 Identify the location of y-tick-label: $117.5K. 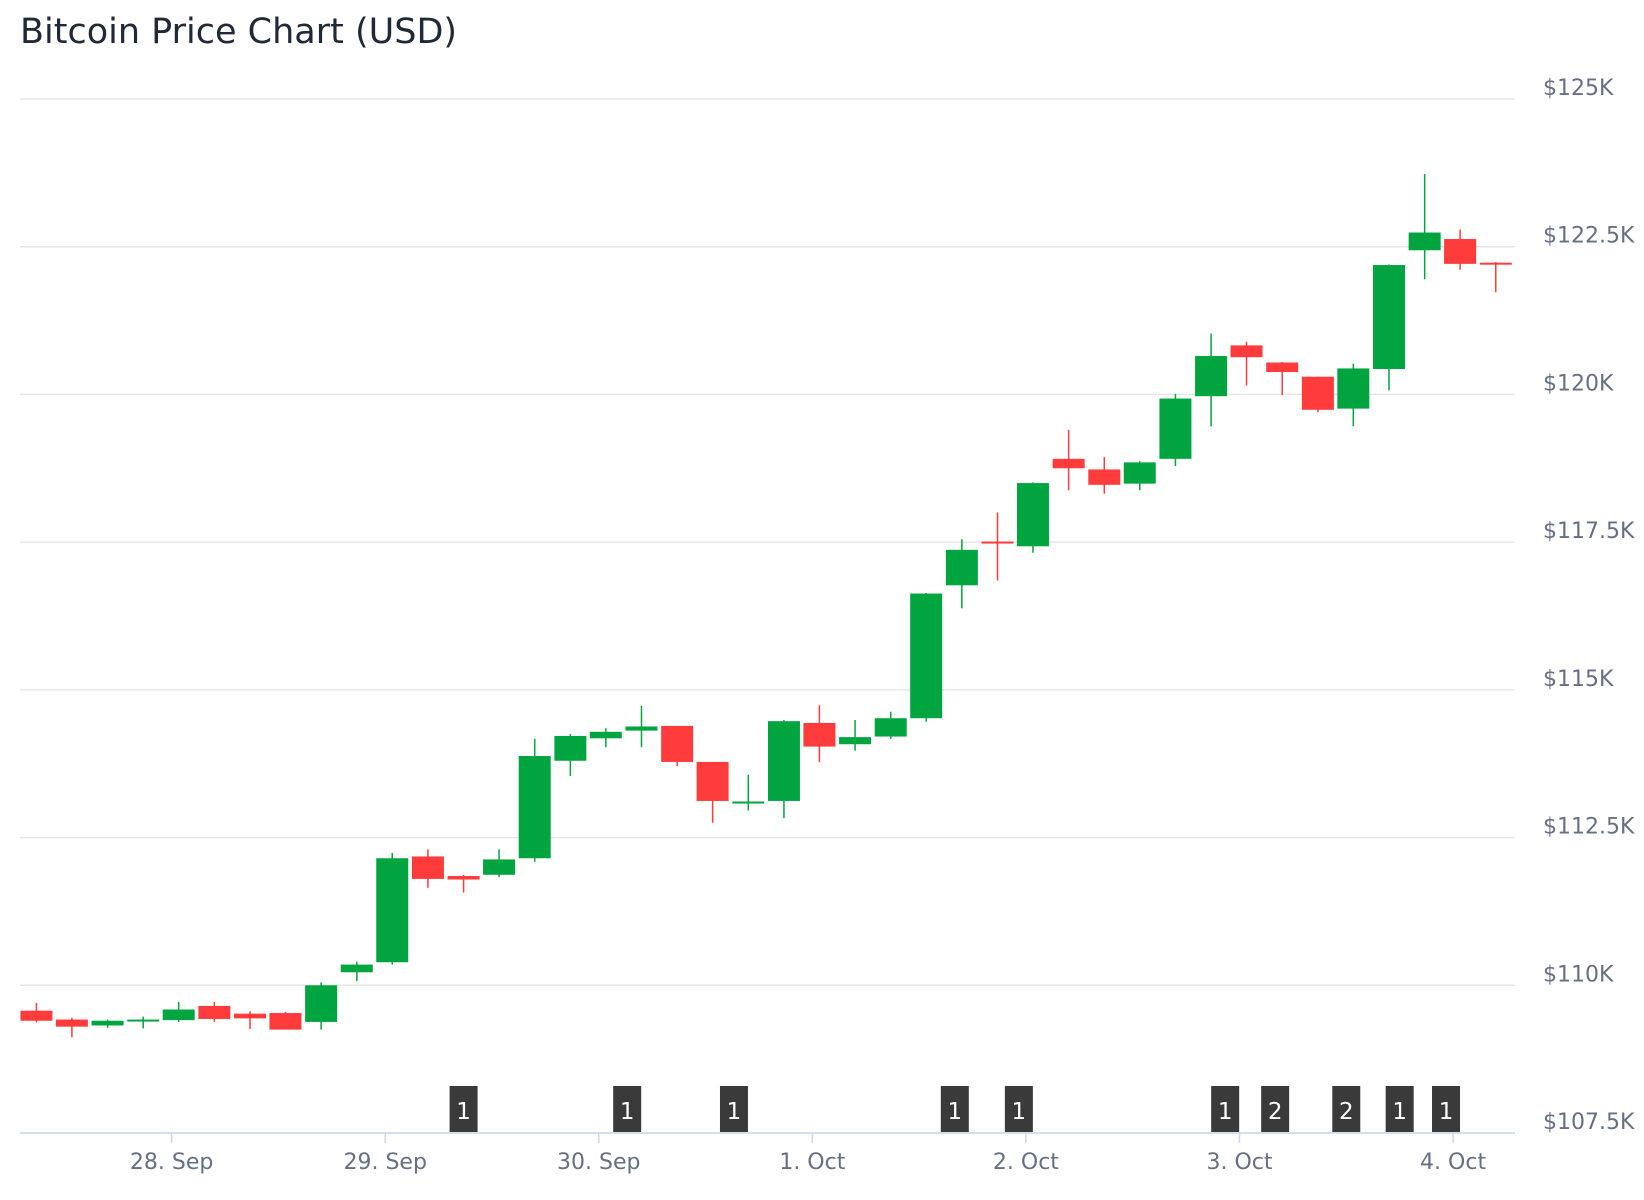
(1589, 531).